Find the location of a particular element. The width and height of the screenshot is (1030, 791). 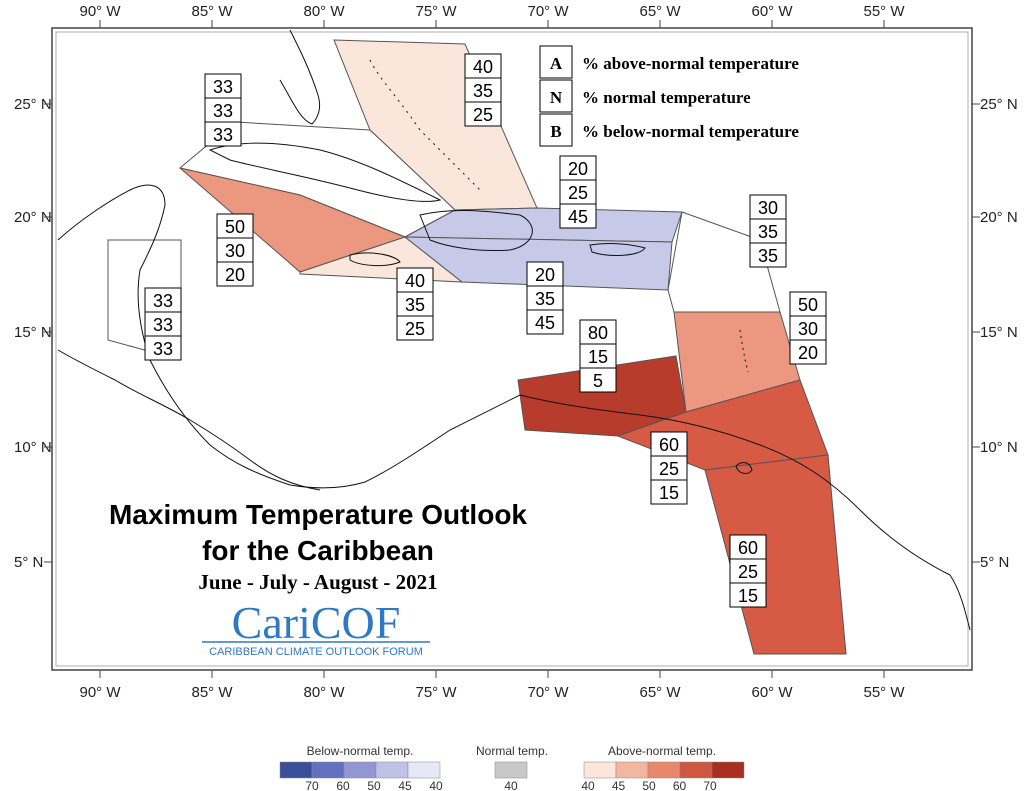

bottom-lon-label: 75° W is located at coordinates (436, 692).